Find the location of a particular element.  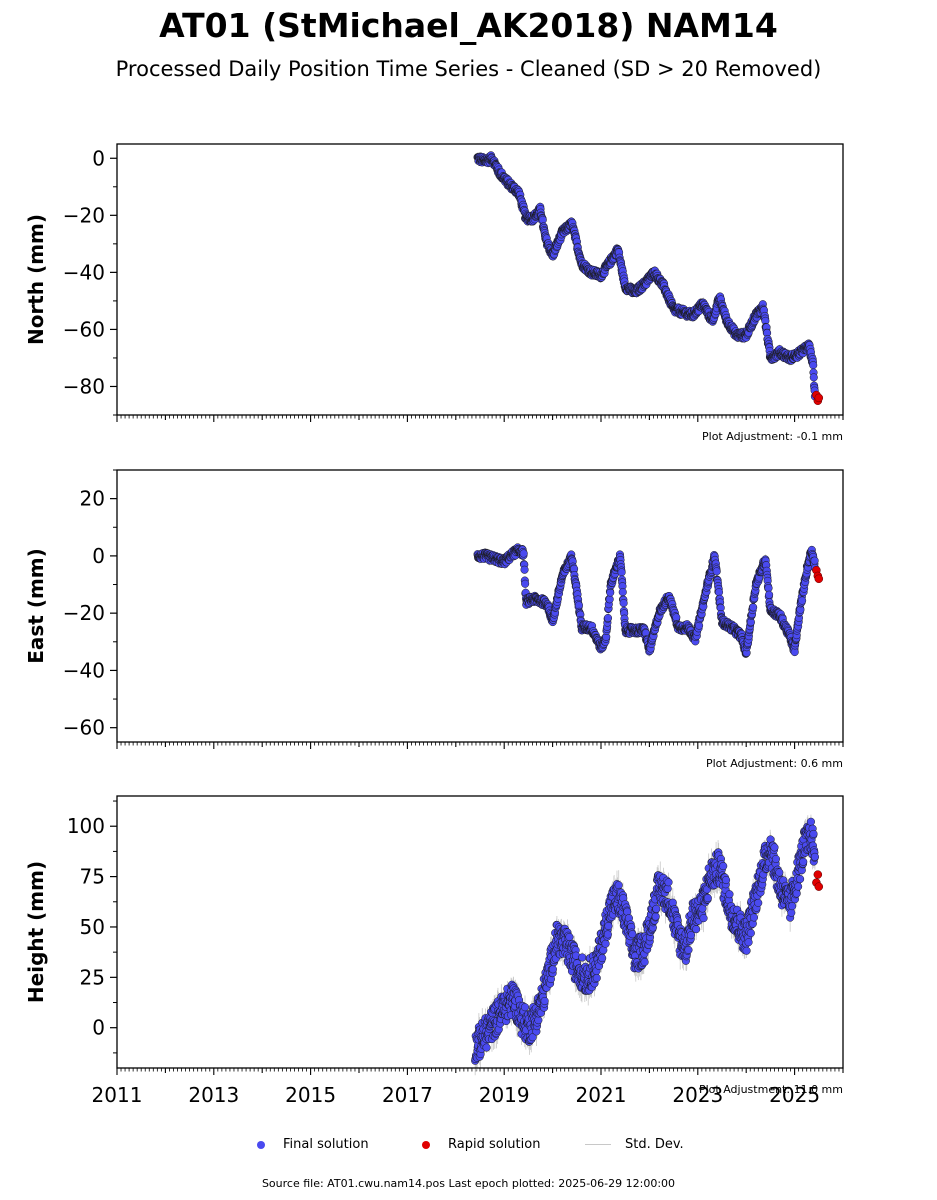

y-tick-label: −80 is located at coordinates (84, 386).